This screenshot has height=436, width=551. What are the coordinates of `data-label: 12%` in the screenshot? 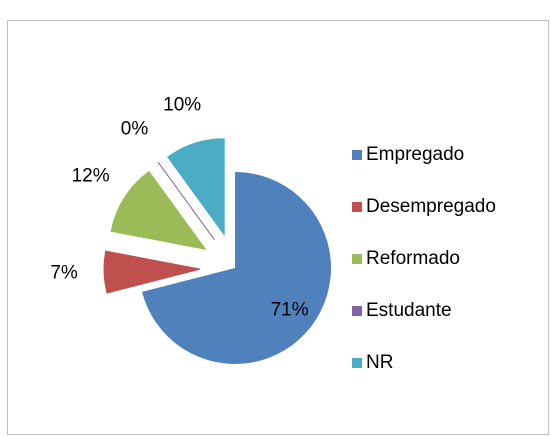 It's located at (91, 175).